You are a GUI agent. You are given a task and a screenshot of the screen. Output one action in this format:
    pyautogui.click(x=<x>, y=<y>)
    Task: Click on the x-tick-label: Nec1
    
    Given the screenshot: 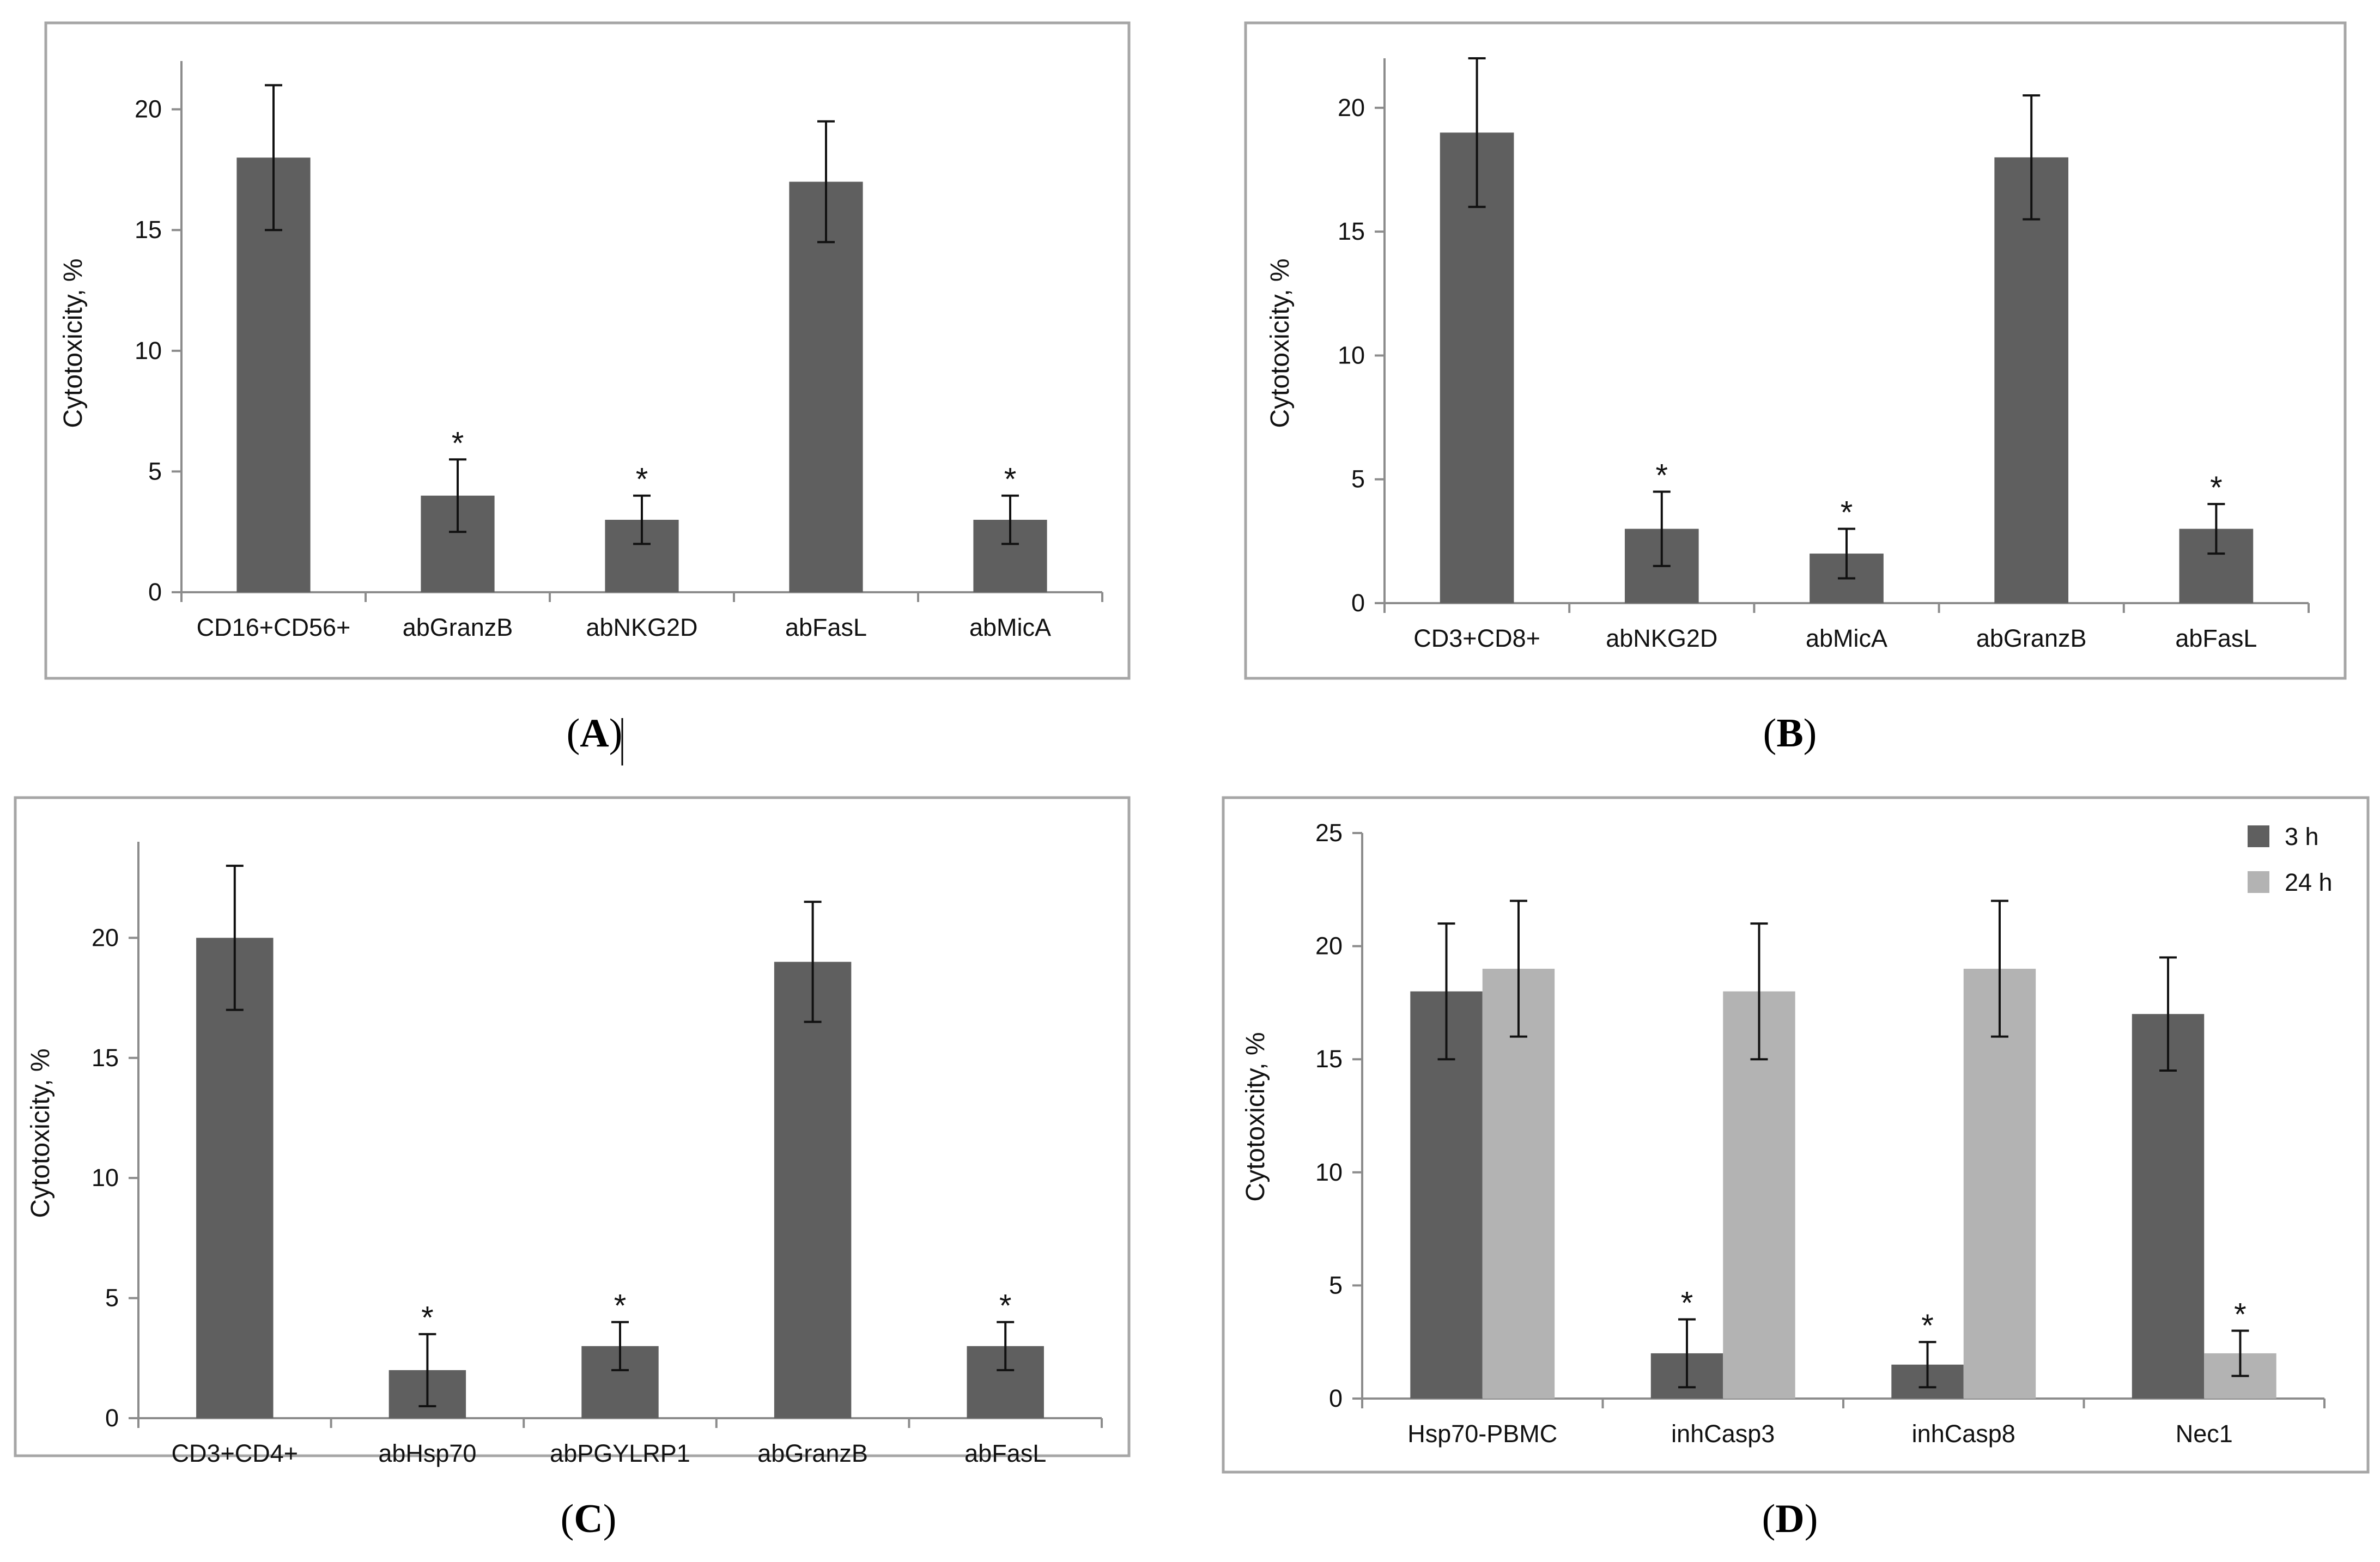 What is the action you would take?
    pyautogui.click(x=2204, y=1434)
    